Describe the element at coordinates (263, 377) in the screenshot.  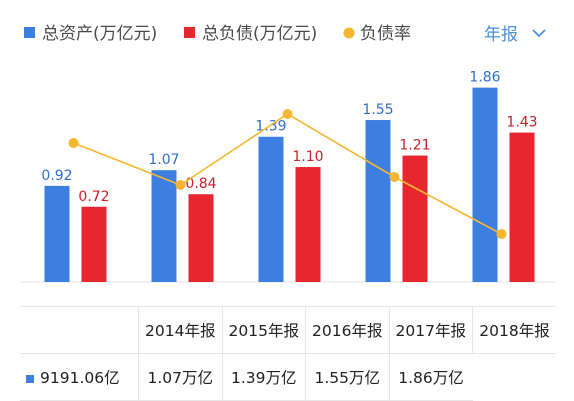
I see `table-cell: 1.39万亿` at that location.